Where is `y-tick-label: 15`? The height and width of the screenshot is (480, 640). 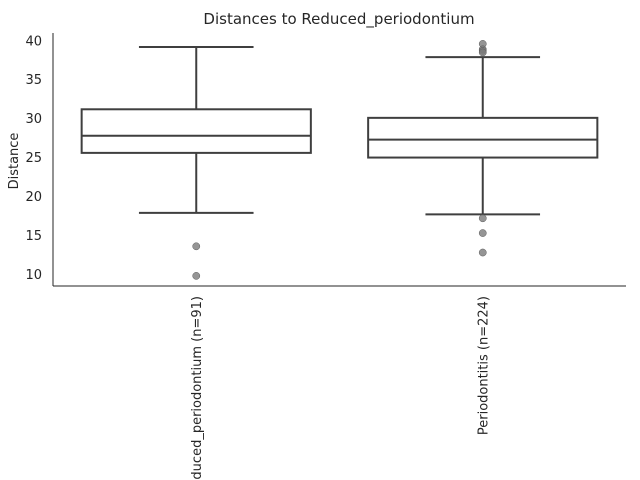
y-tick-label: 15 is located at coordinates (33, 236).